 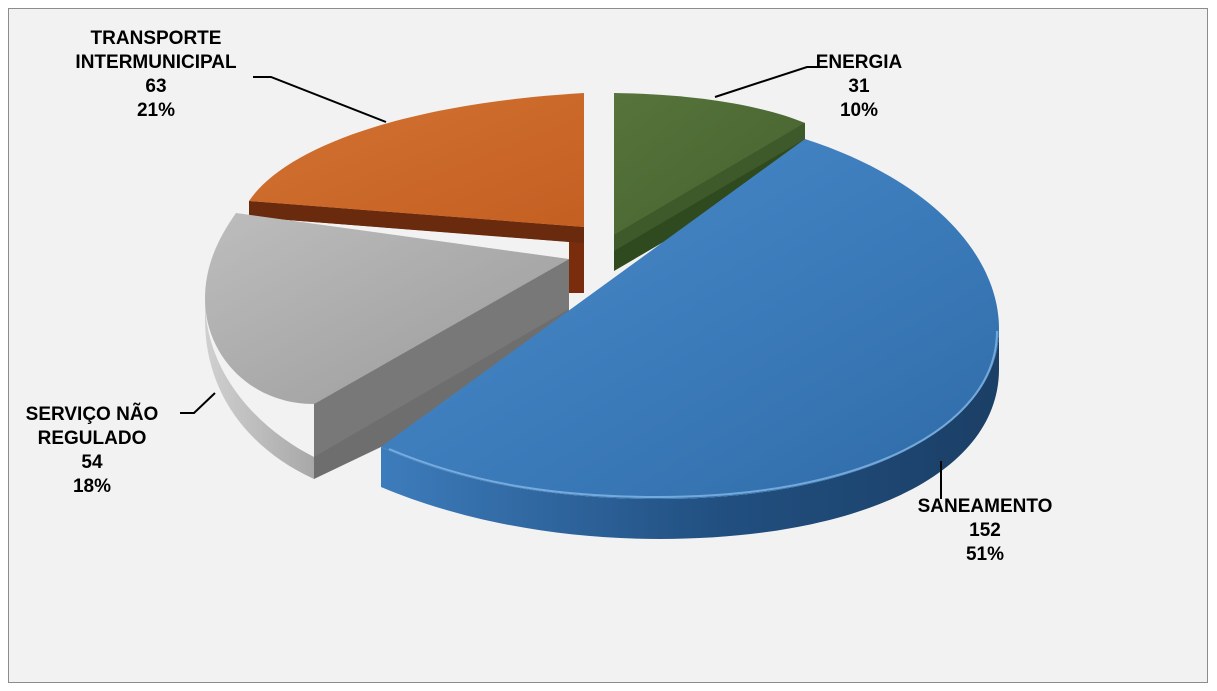 What do you see at coordinates (985, 506) in the screenshot?
I see `label-saneamento-name: SANEAMENTO` at bounding box center [985, 506].